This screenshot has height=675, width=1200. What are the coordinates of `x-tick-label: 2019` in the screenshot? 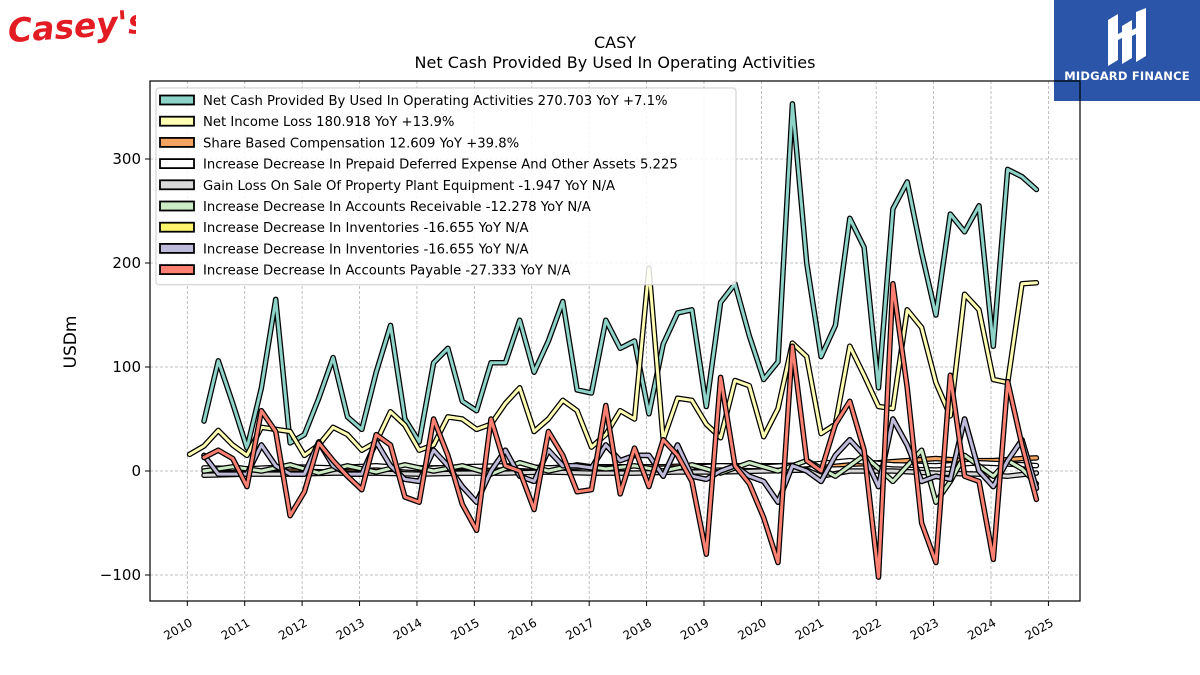 It's located at (694, 628).